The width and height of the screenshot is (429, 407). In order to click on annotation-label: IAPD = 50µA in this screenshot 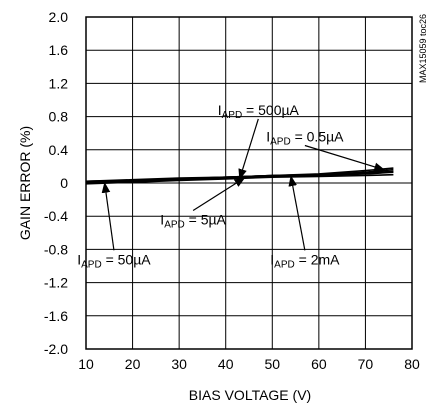, I will do `click(114, 260)`.